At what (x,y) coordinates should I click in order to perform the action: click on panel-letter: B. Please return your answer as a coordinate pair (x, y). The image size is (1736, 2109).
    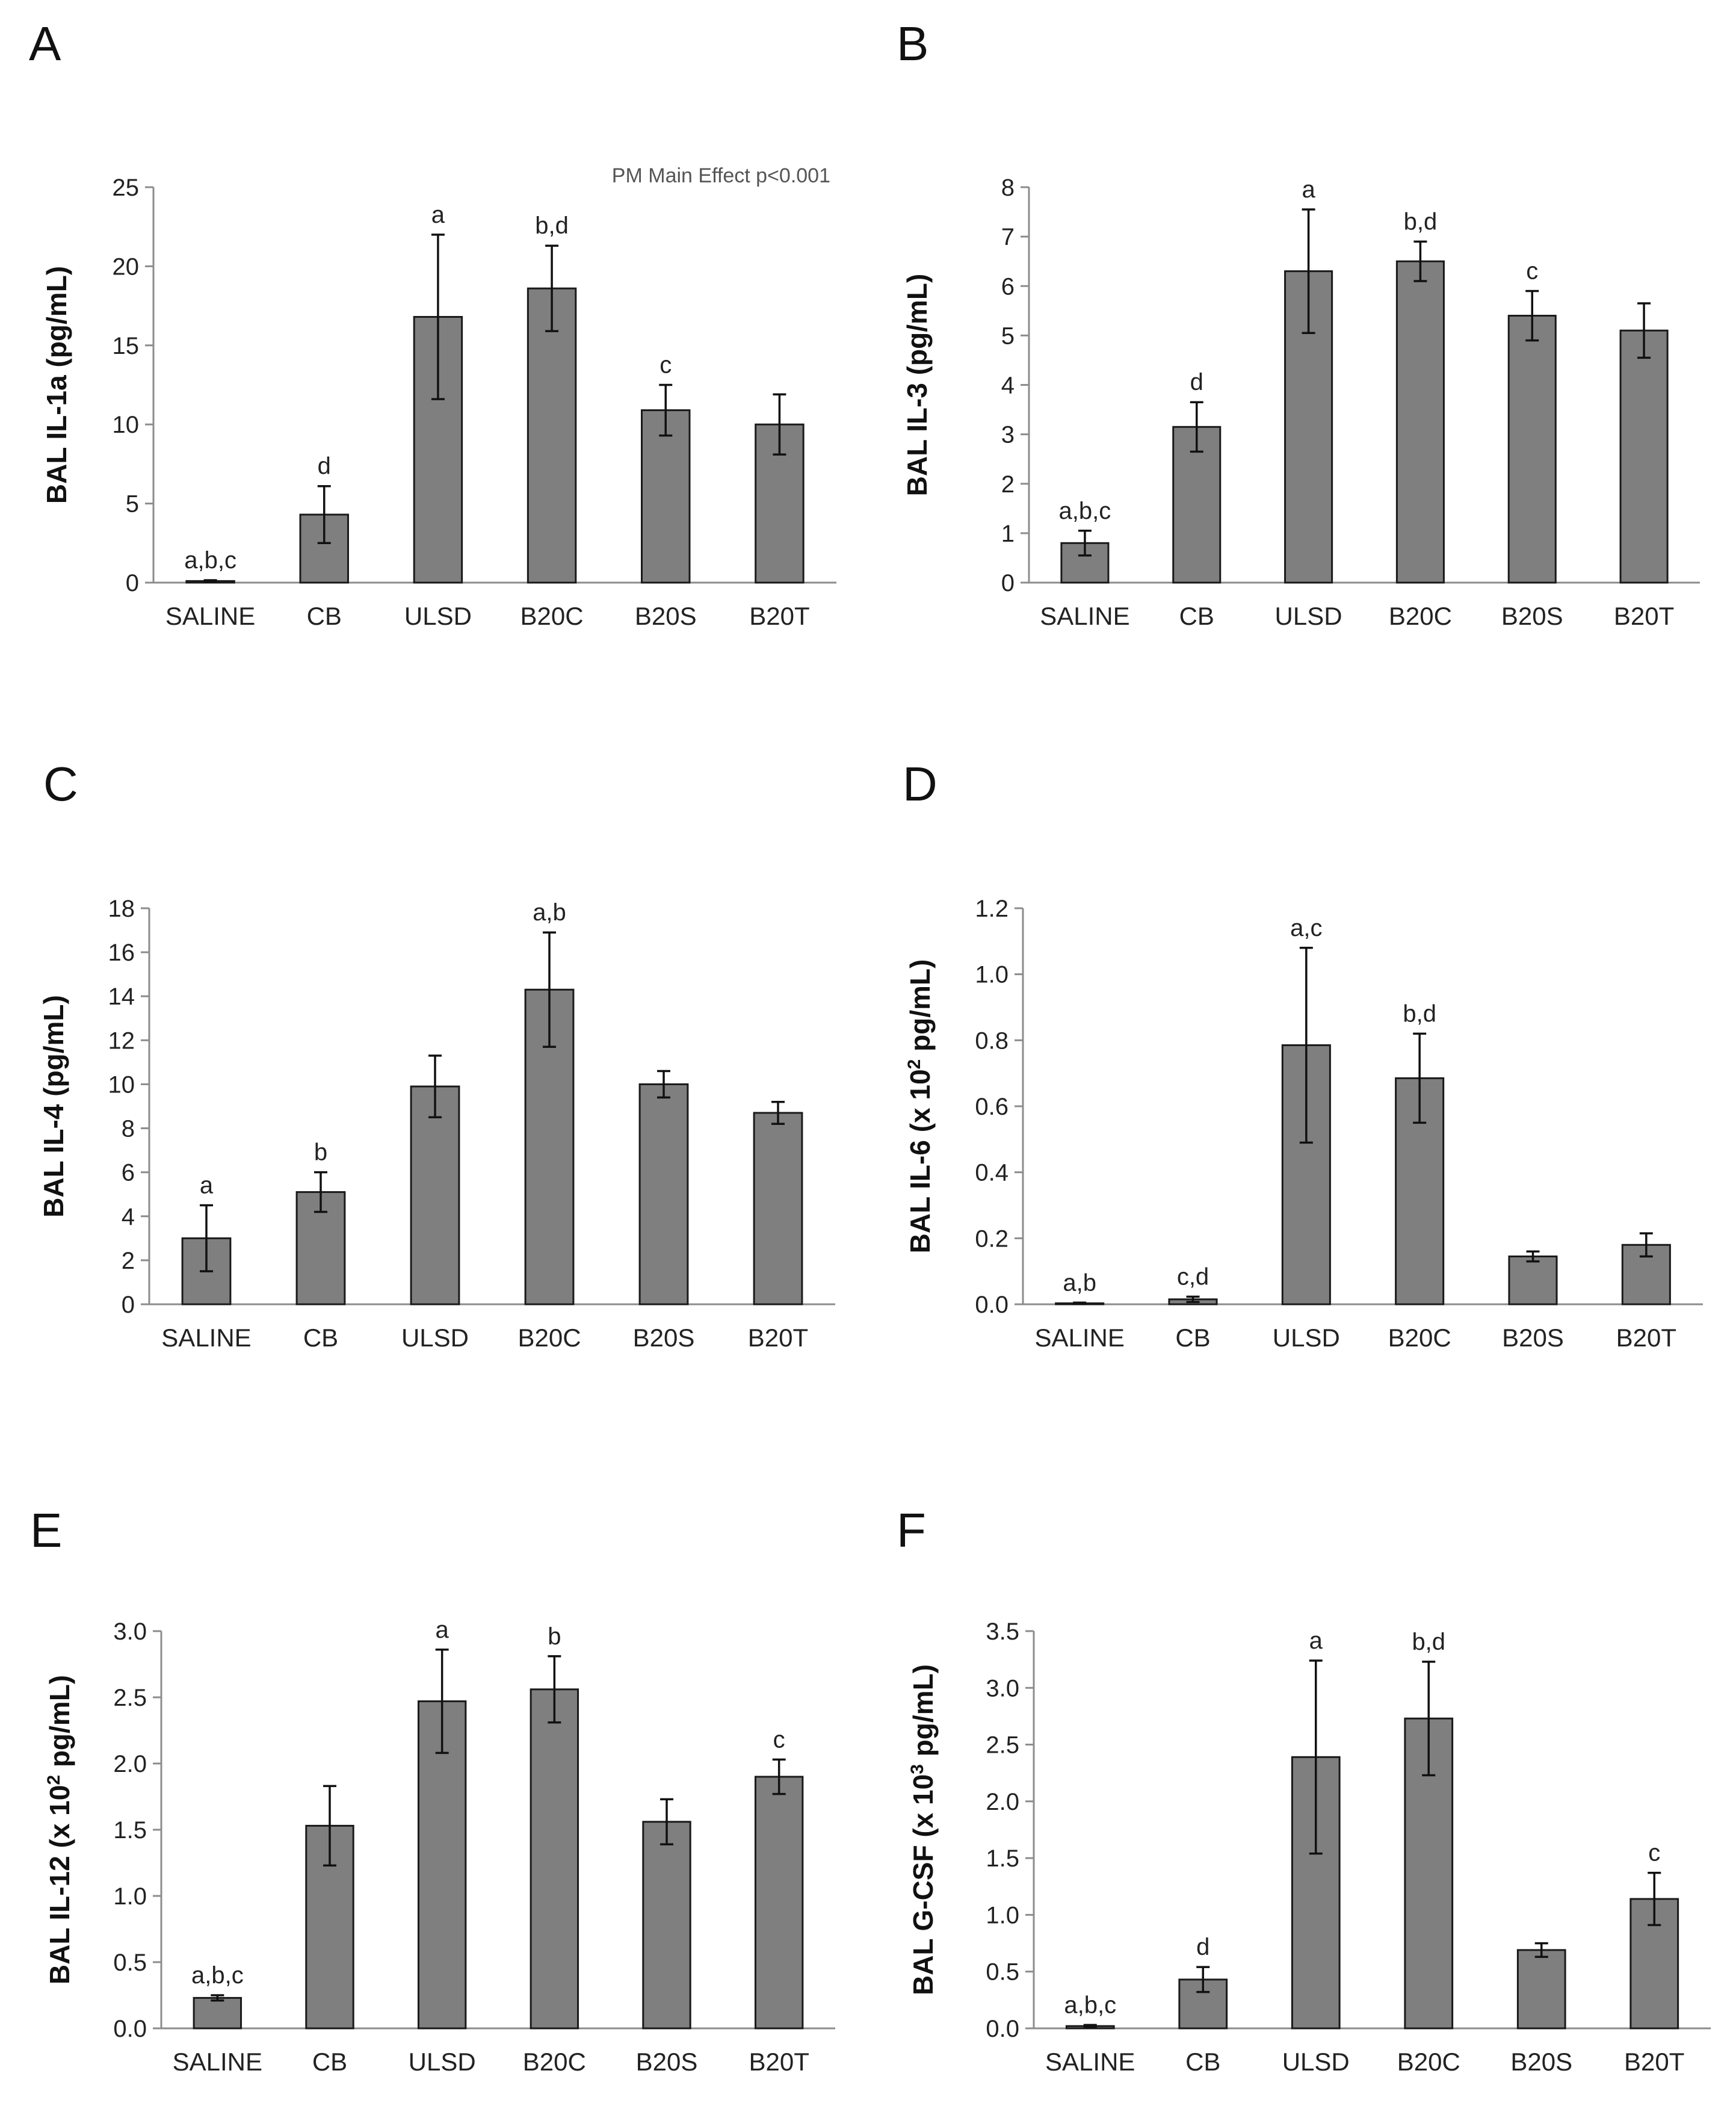
    Looking at the image, I should click on (912, 43).